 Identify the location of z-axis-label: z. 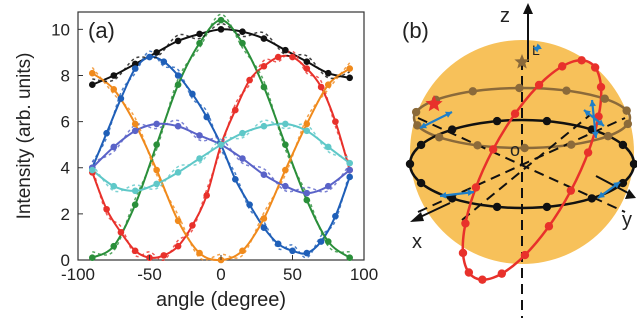
(505, 16).